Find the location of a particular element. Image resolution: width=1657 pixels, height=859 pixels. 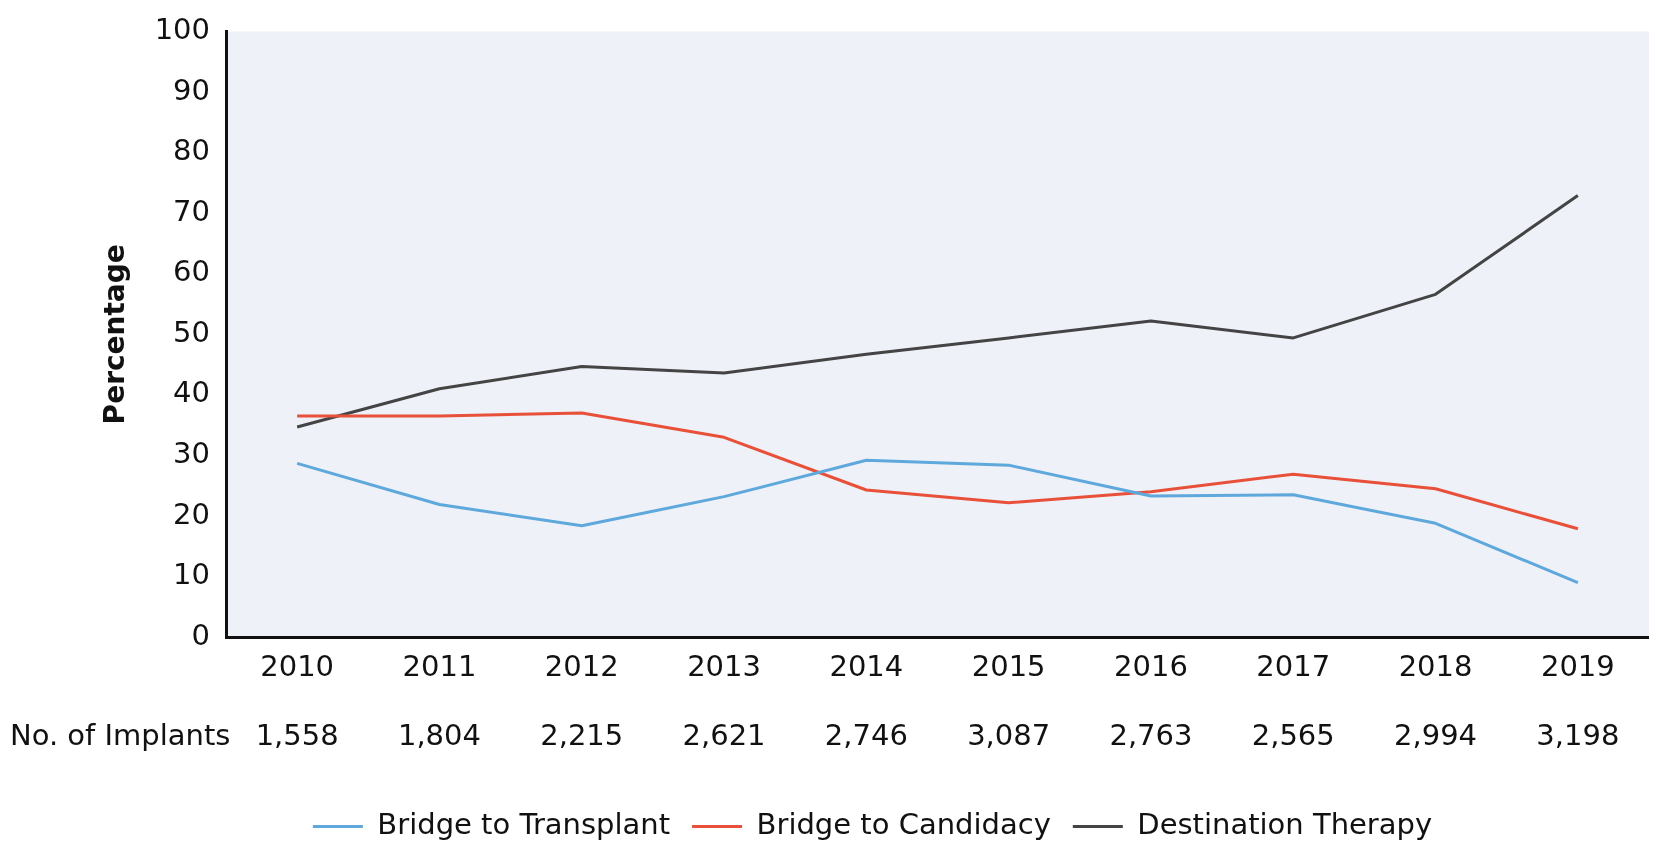

y-tick-label: 0 is located at coordinates (200, 634).